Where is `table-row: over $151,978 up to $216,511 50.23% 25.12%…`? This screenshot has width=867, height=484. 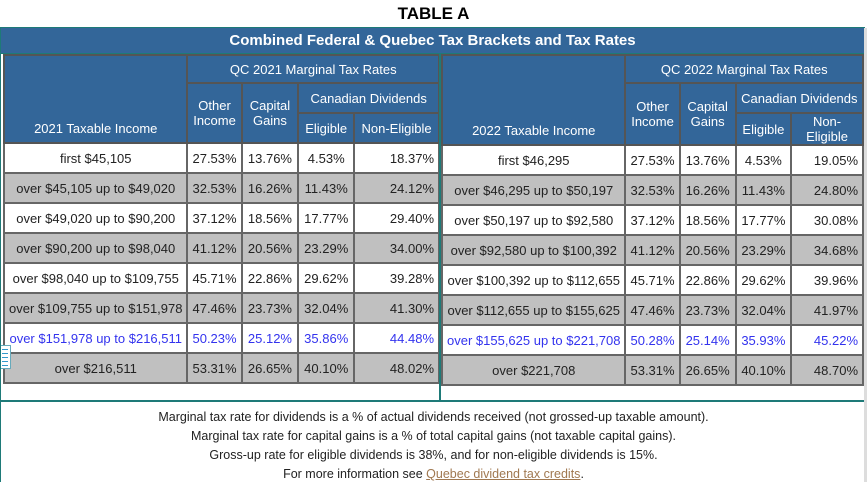 table-row: over $151,978 up to $216,511 50.23% 25.12%… is located at coordinates (221, 338).